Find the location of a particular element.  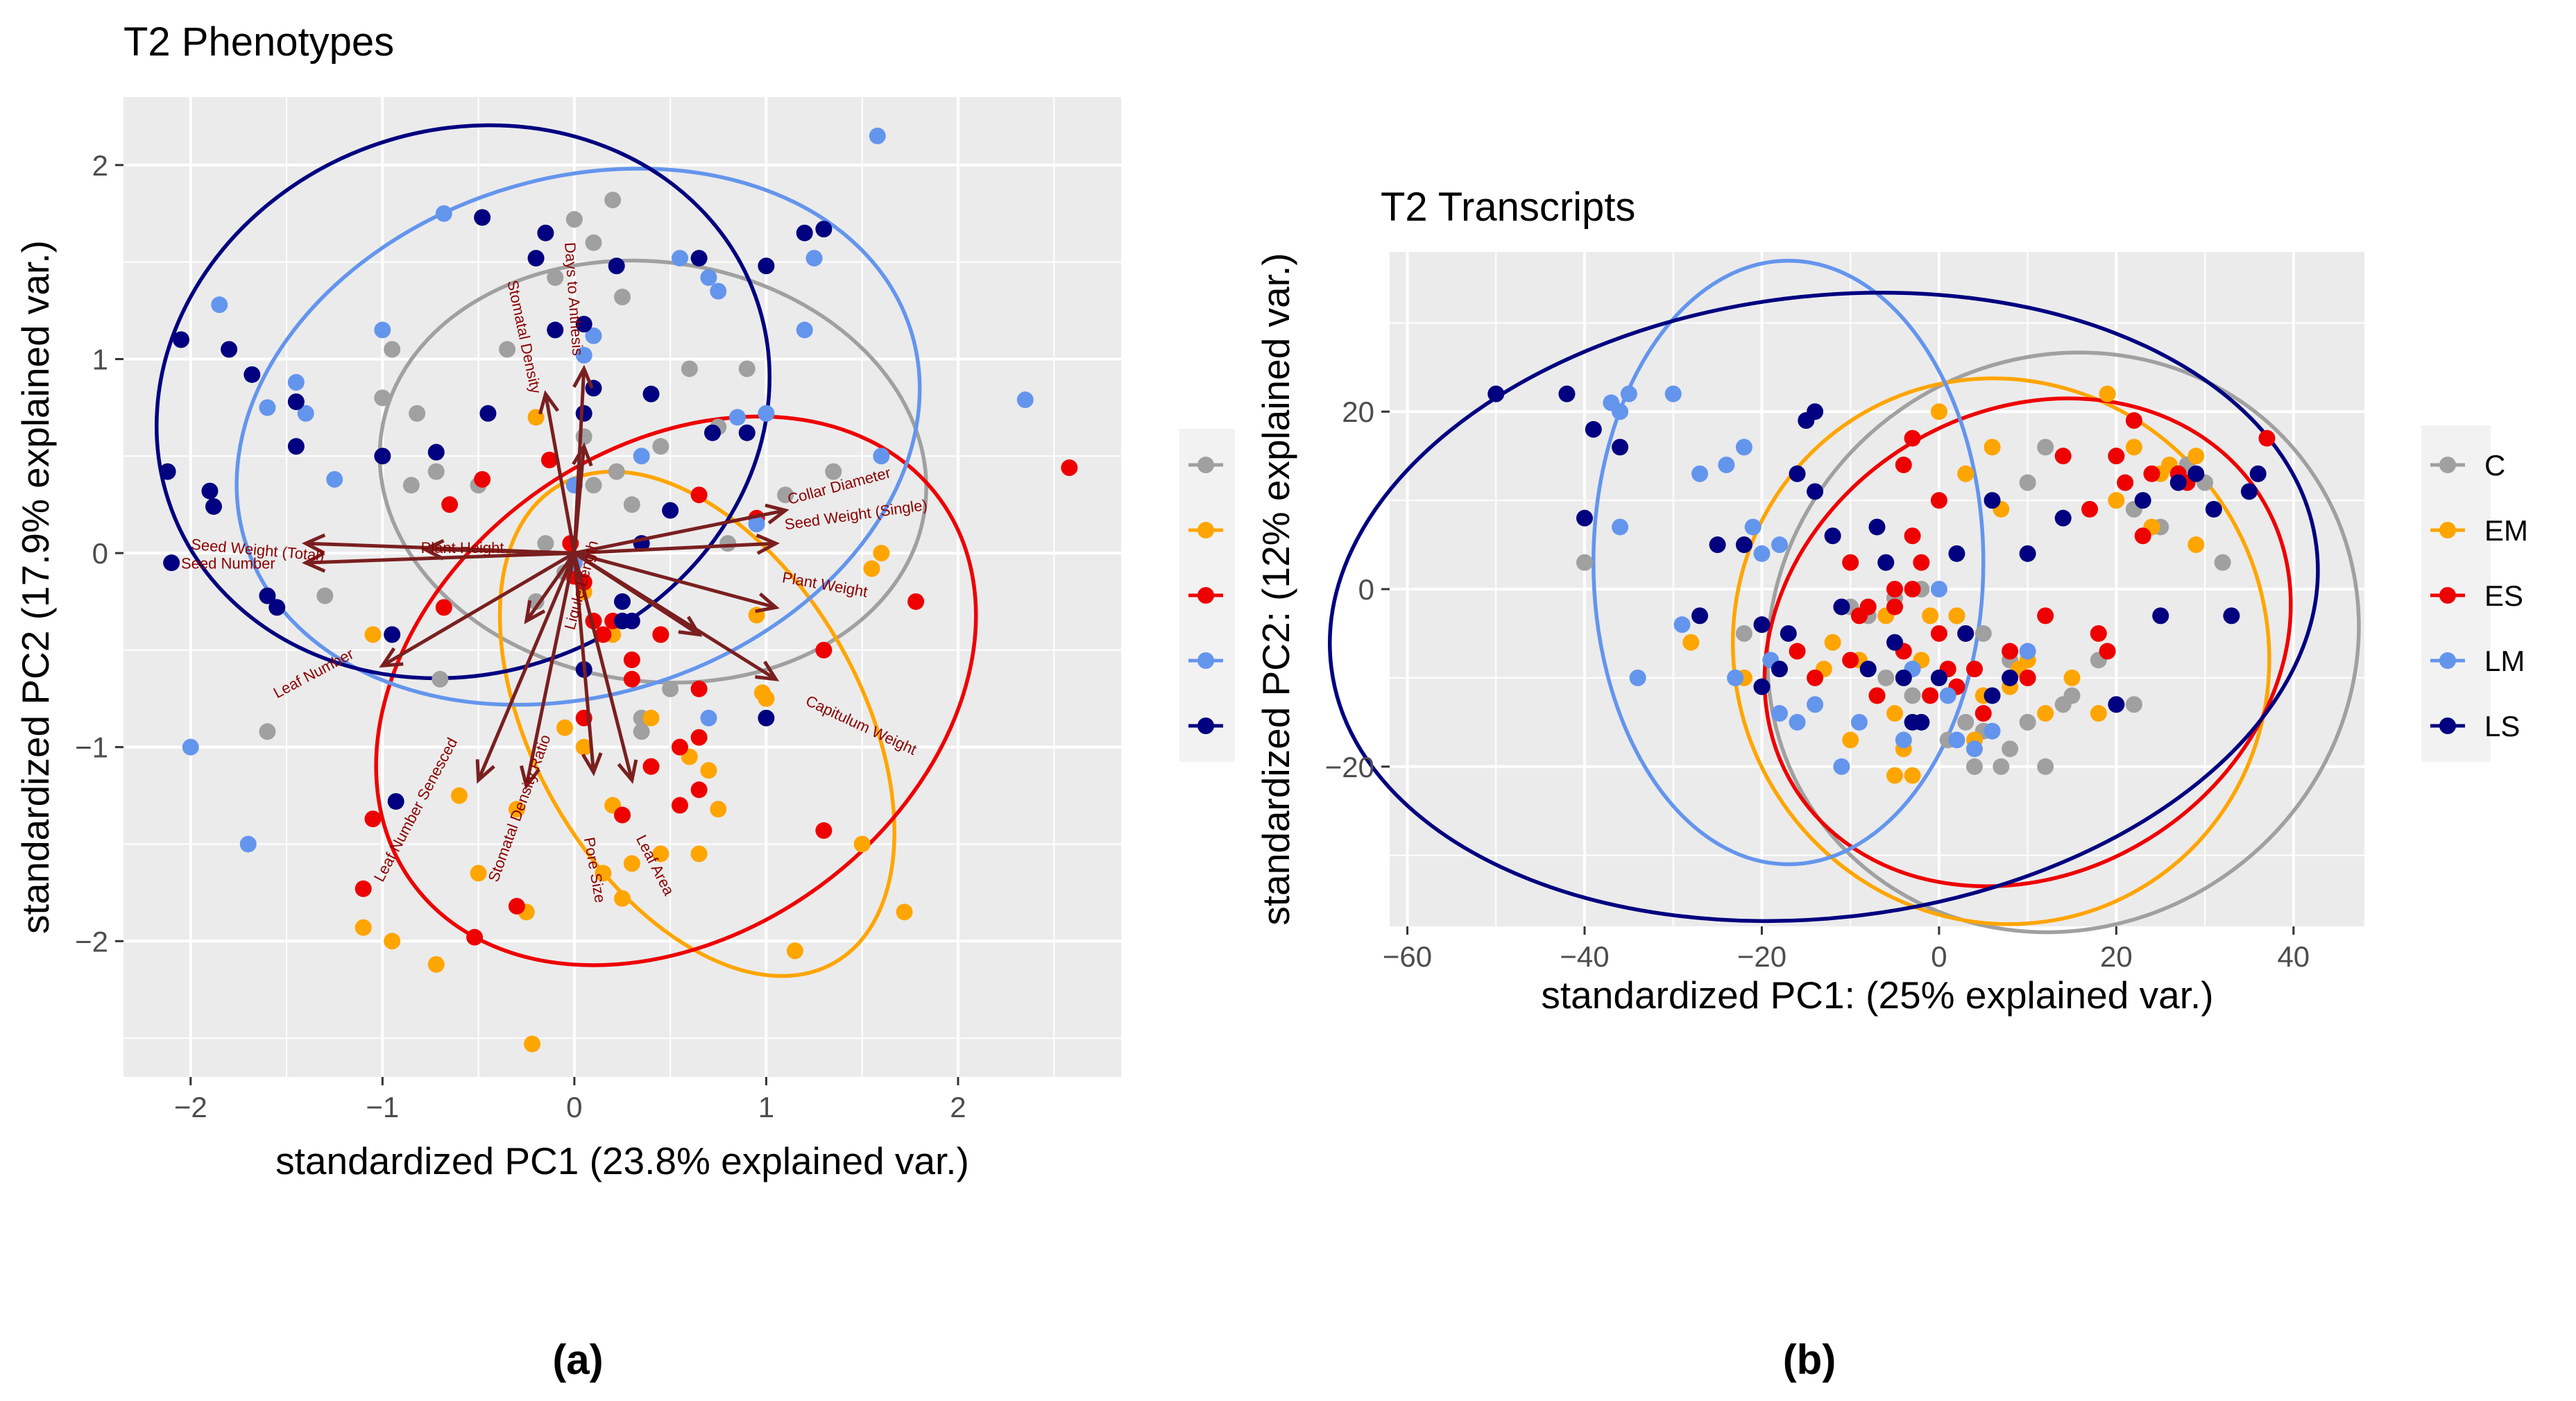

legend-key-point-ES is located at coordinates (2447, 595).